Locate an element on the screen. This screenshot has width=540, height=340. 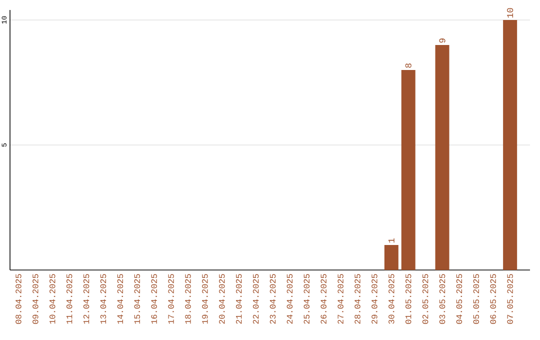
x-tick-label: 30.04.2025 is located at coordinates (391, 299).